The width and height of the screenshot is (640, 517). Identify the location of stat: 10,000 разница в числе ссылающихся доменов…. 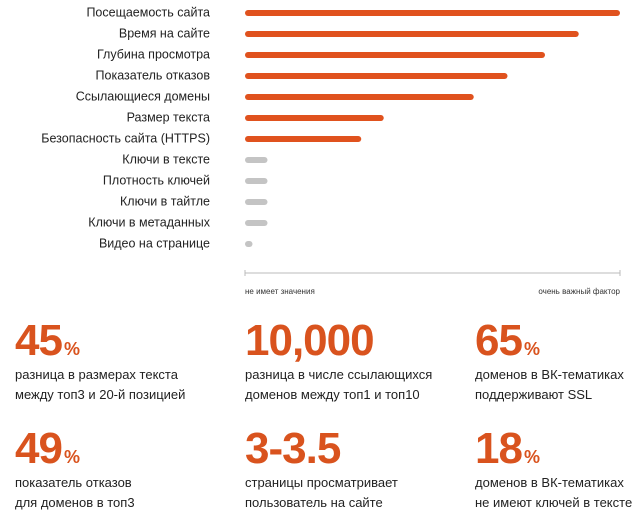
(338, 359).